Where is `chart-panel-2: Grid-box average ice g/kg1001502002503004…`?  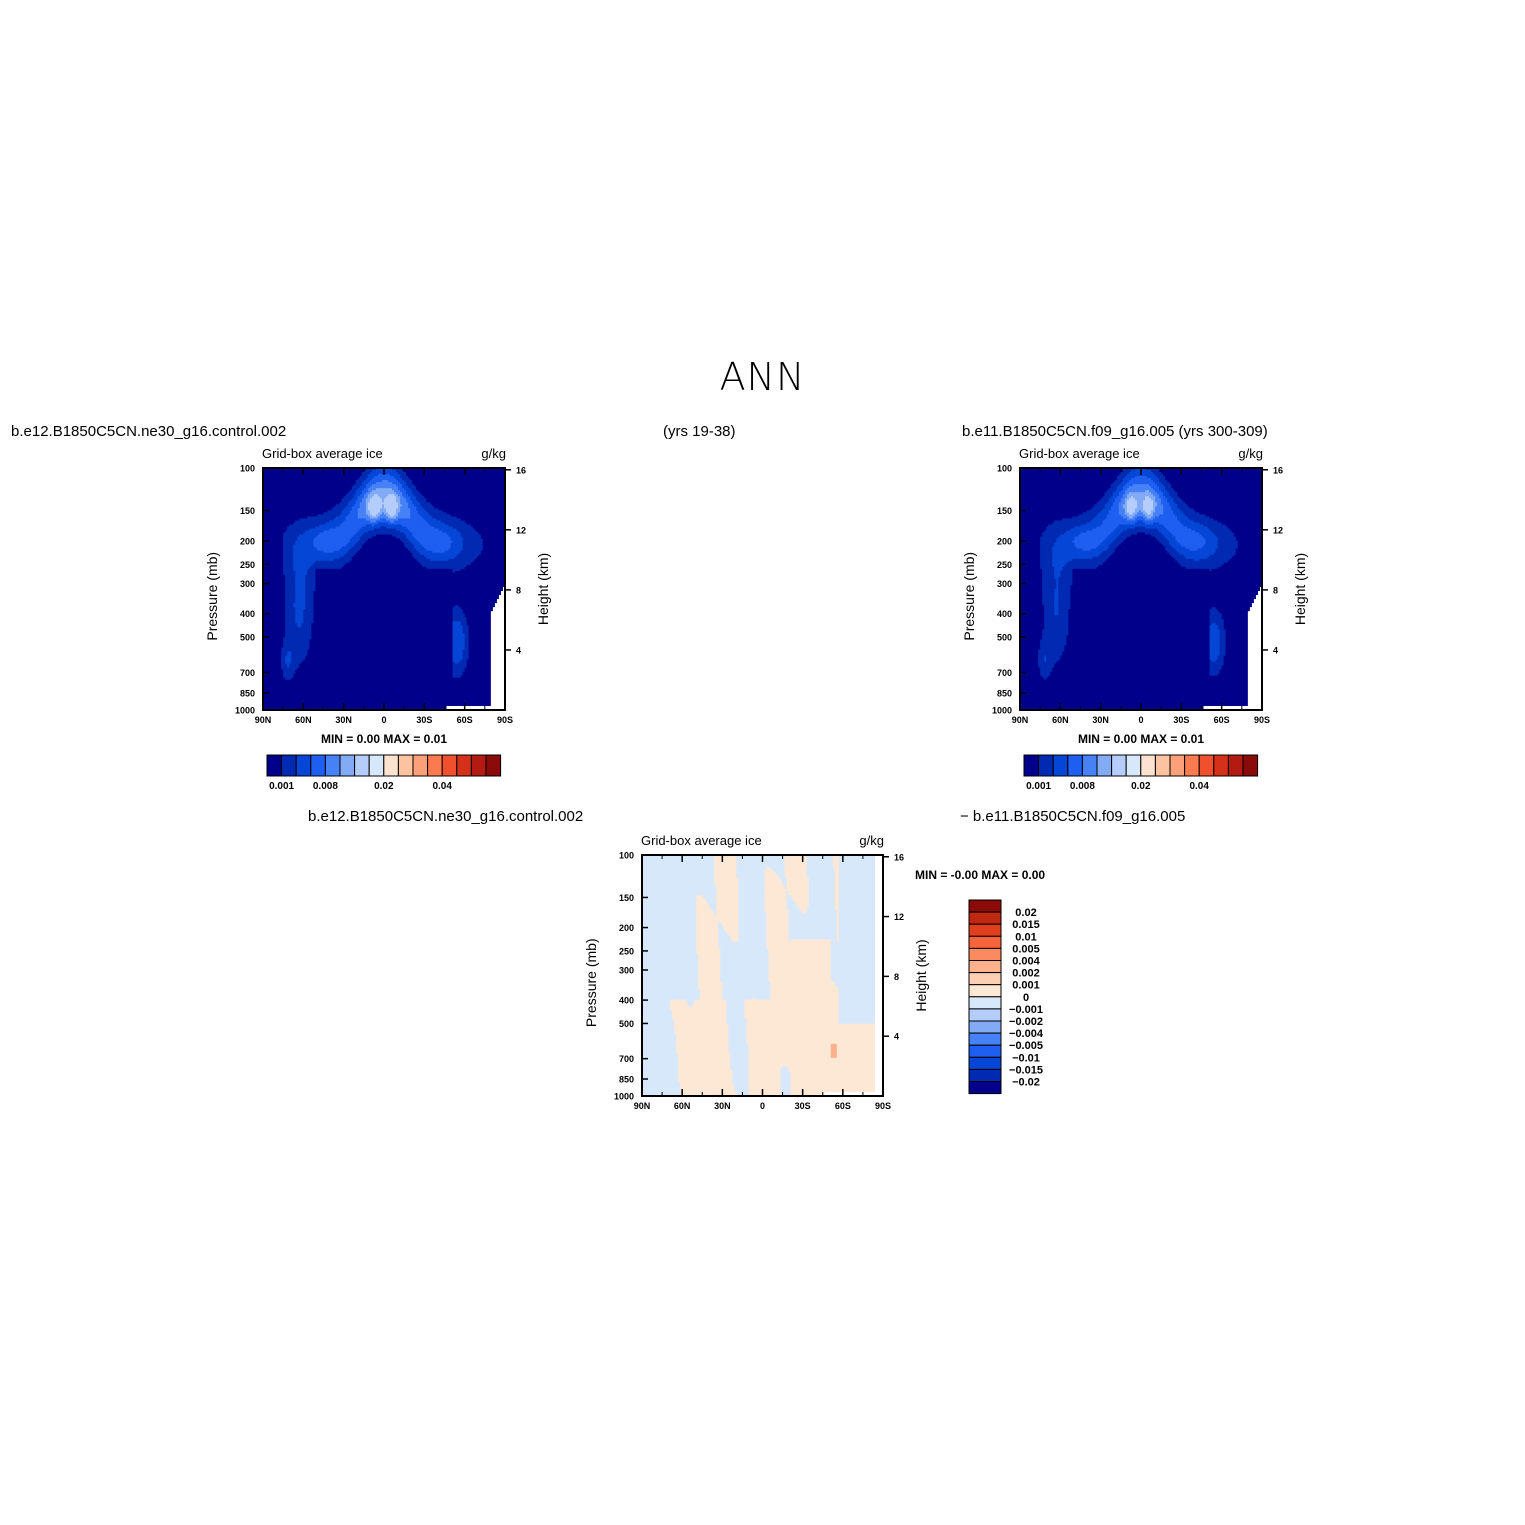 chart-panel-2: Grid-box average ice g/kg1001502002503004… is located at coordinates (1134, 619).